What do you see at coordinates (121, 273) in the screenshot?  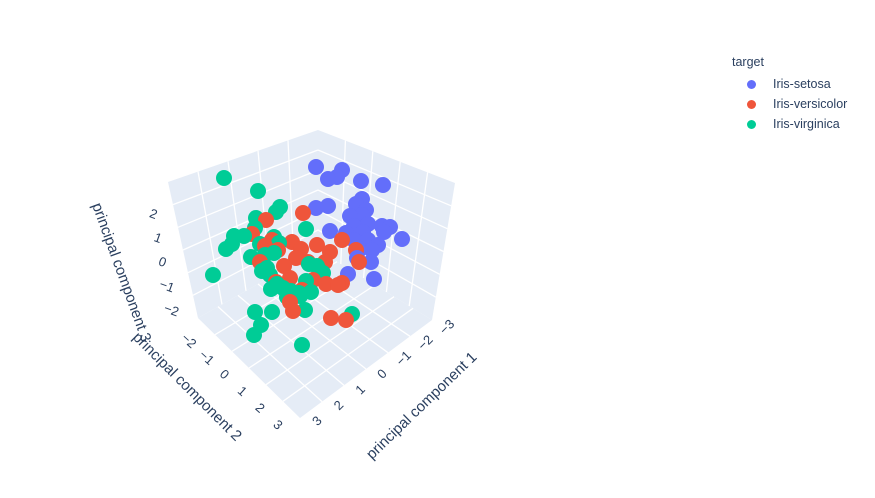 I see `z-axis-title: principal component 3` at bounding box center [121, 273].